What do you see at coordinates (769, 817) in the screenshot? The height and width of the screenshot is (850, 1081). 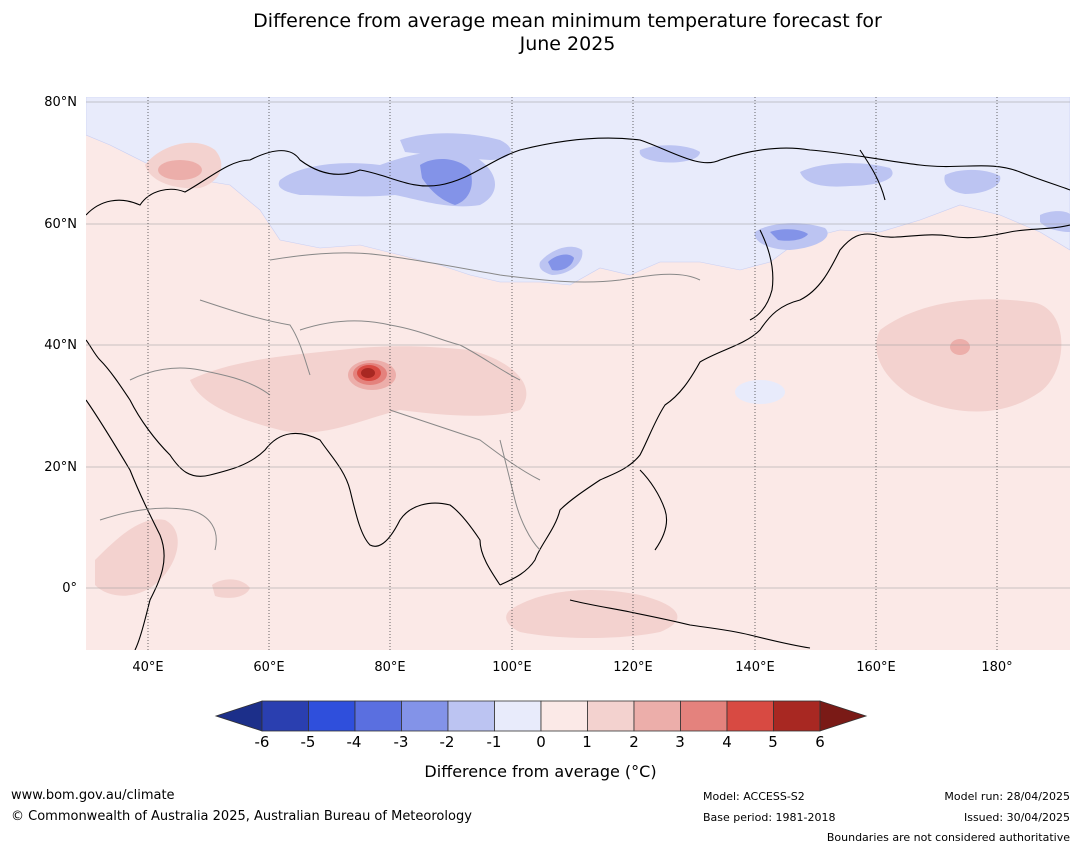 I see `footer-base-period: Base period: 1981-2018` at bounding box center [769, 817].